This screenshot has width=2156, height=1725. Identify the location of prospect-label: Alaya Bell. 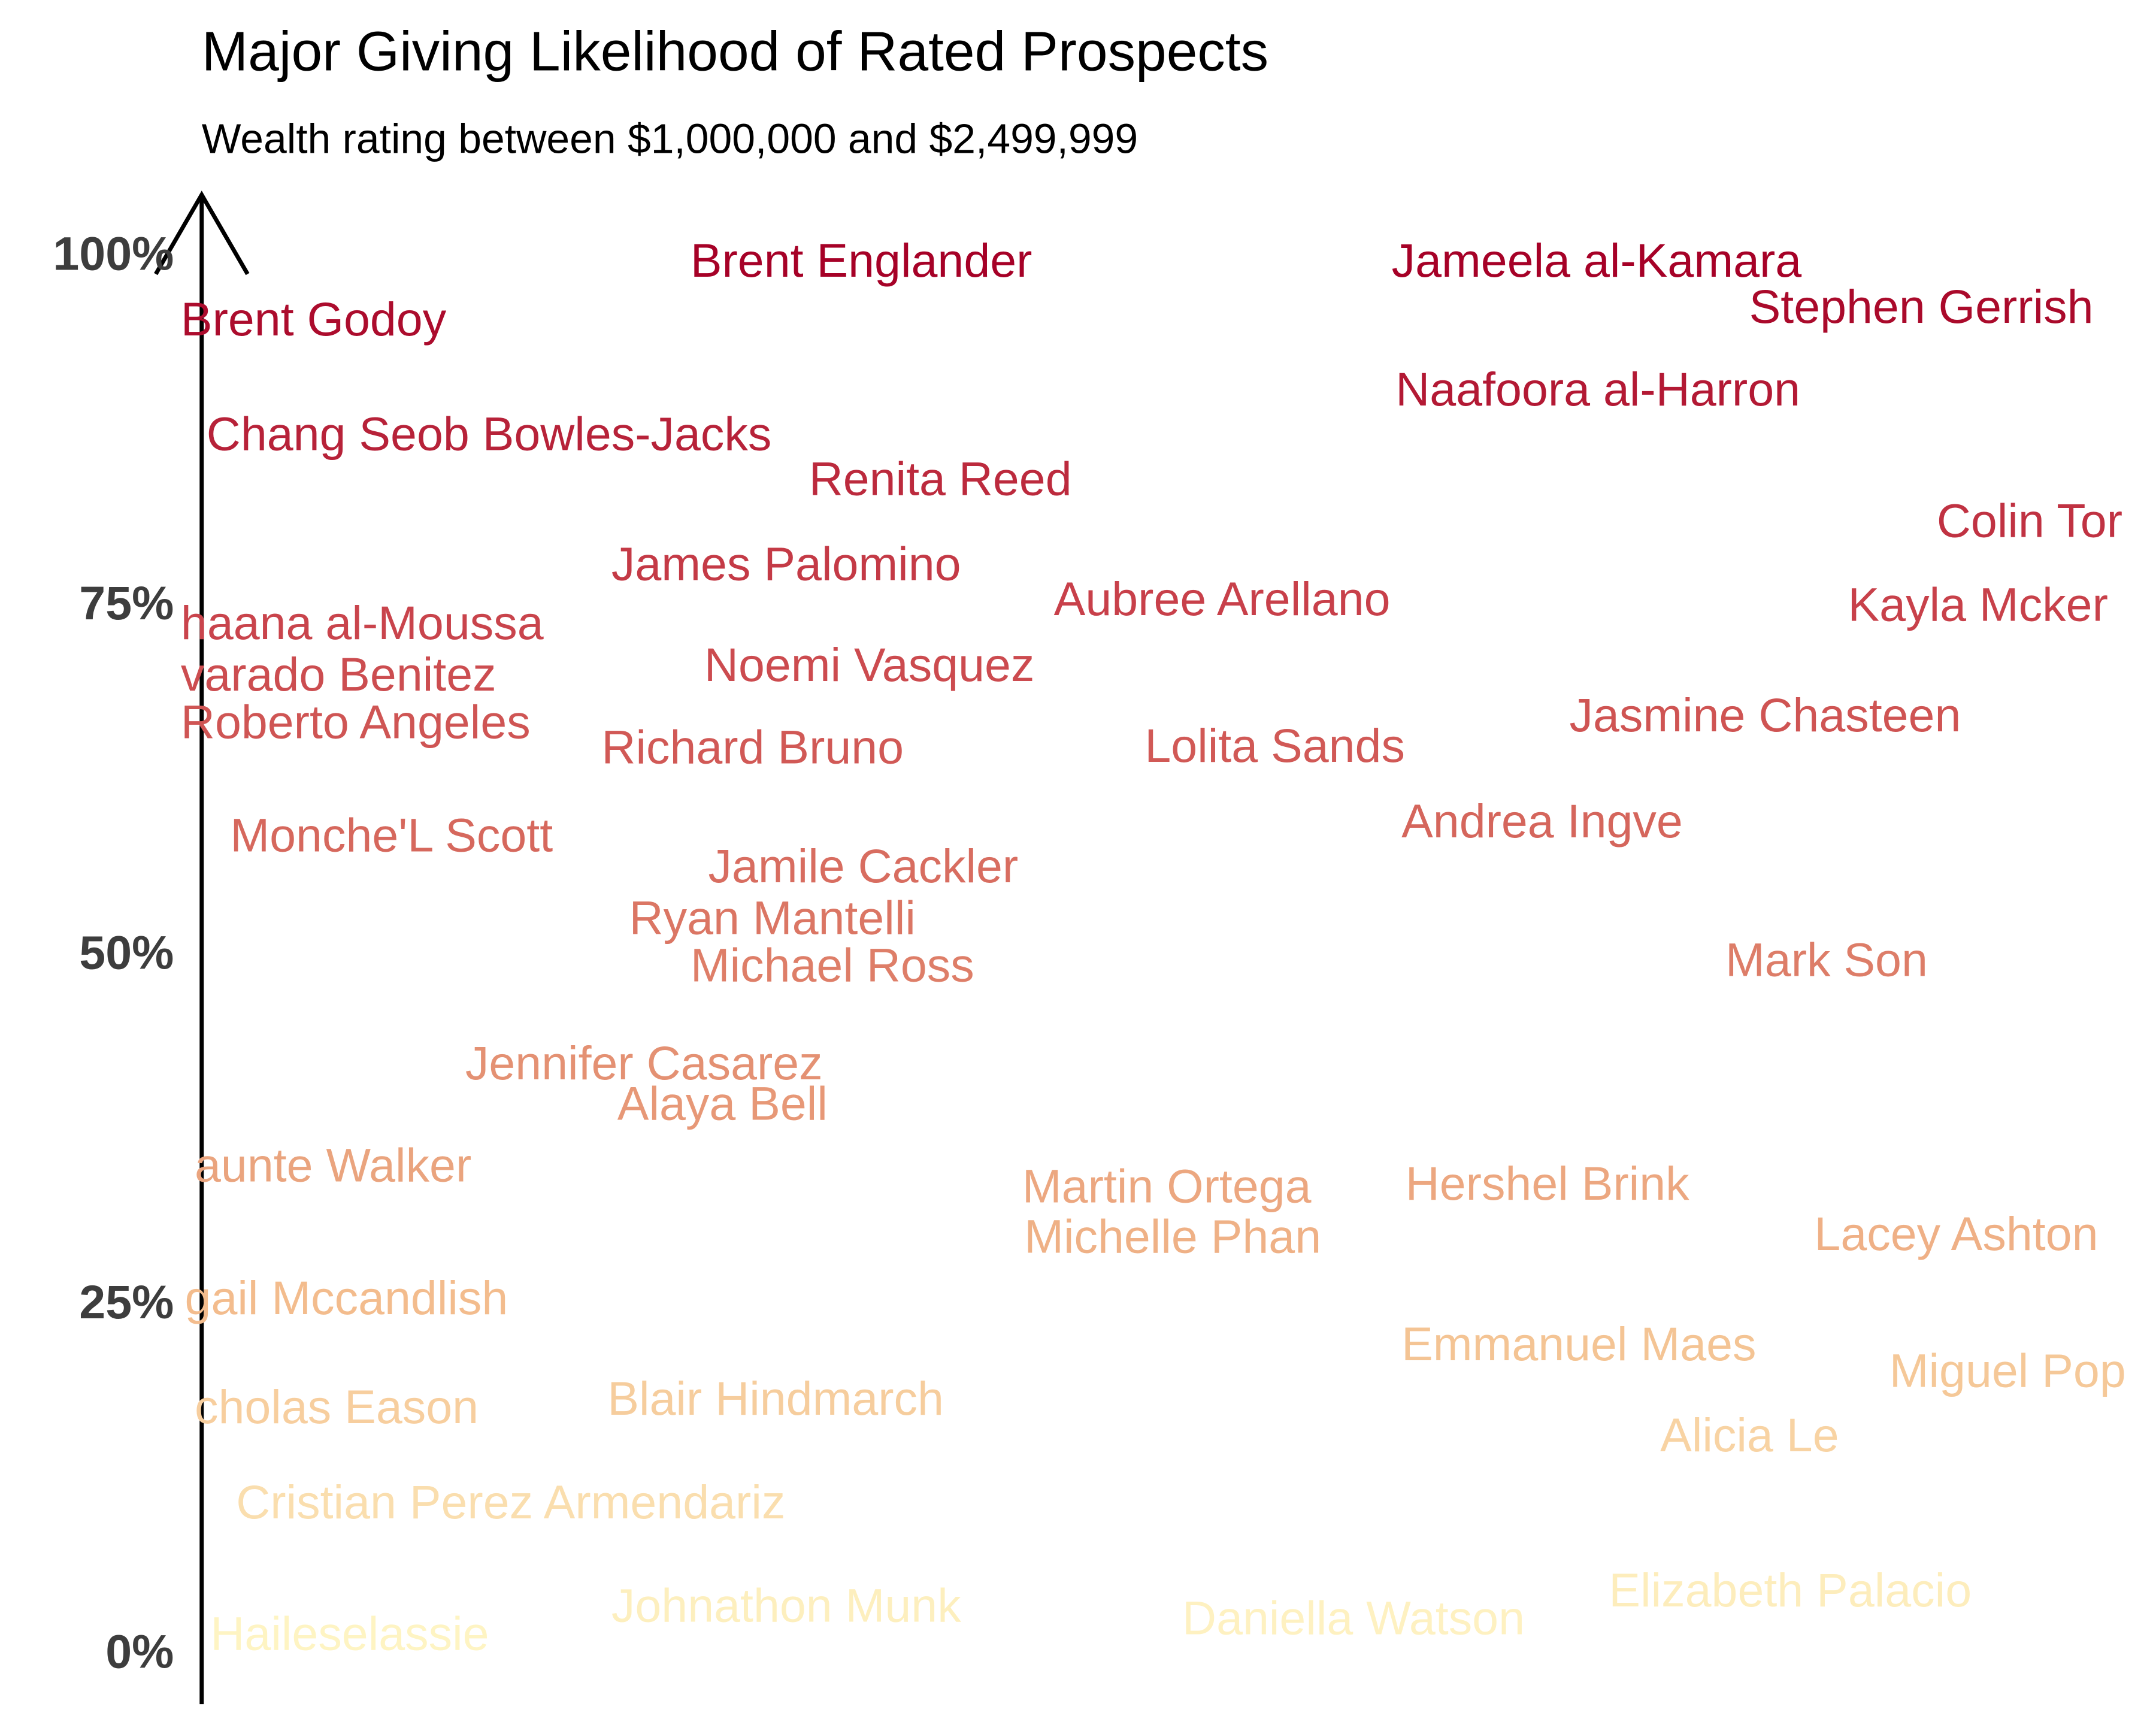
(723, 1104).